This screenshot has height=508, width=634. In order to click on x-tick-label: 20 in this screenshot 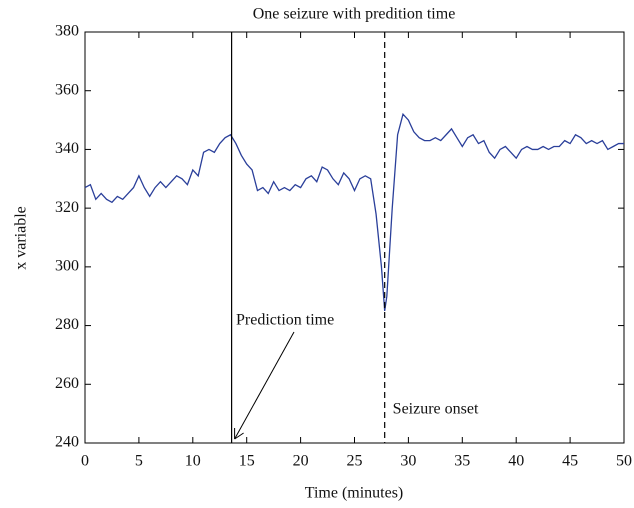, I will do `click(301, 461)`.